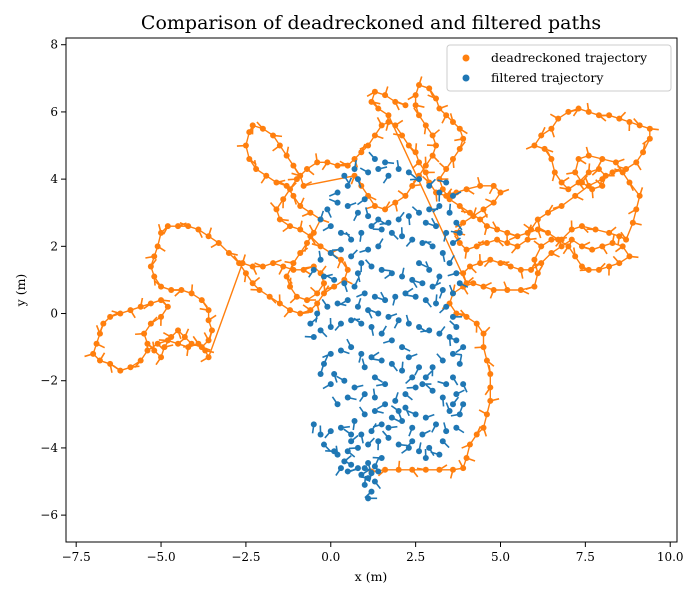 Image resolution: width=700 pixels, height=600 pixels. Describe the element at coordinates (500, 557) in the screenshot. I see `x-tick-label: 5.0` at that location.